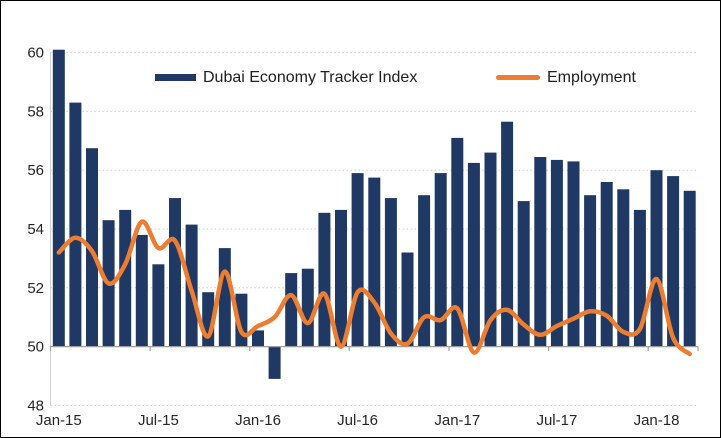 This screenshot has height=438, width=721. I want to click on bar-series-label: Dubai Economy Tracker Index, so click(310, 77).